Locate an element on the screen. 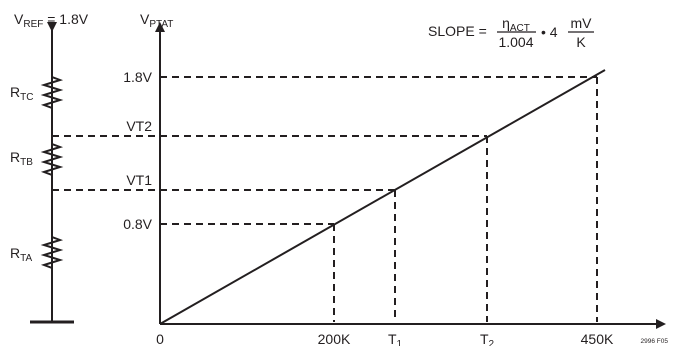 This screenshot has height=346, width=673. slope-denominator: 1.004 is located at coordinates (515, 42).